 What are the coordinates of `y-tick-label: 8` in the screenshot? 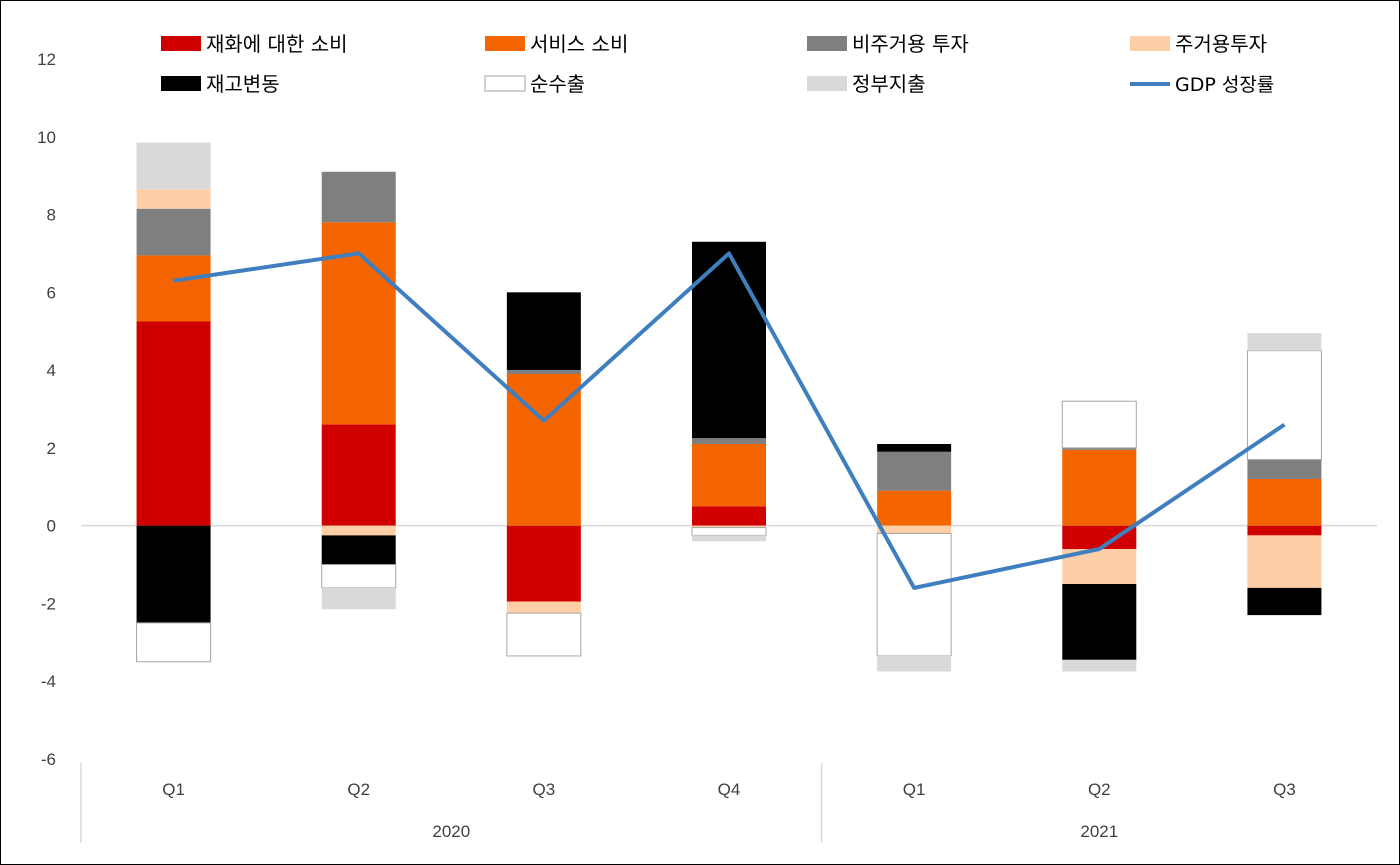 It's located at (51, 215).